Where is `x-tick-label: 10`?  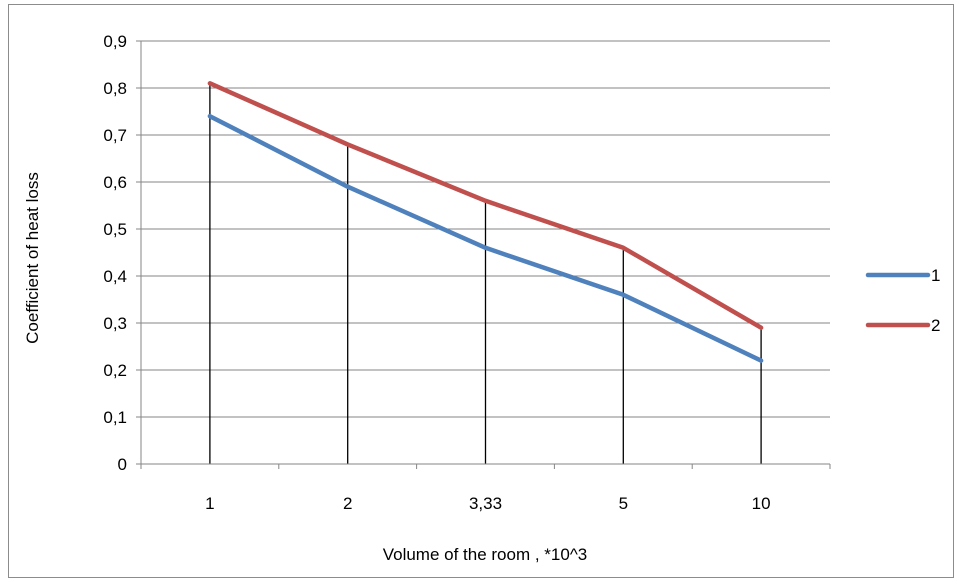 x-tick-label: 10 is located at coordinates (761, 503).